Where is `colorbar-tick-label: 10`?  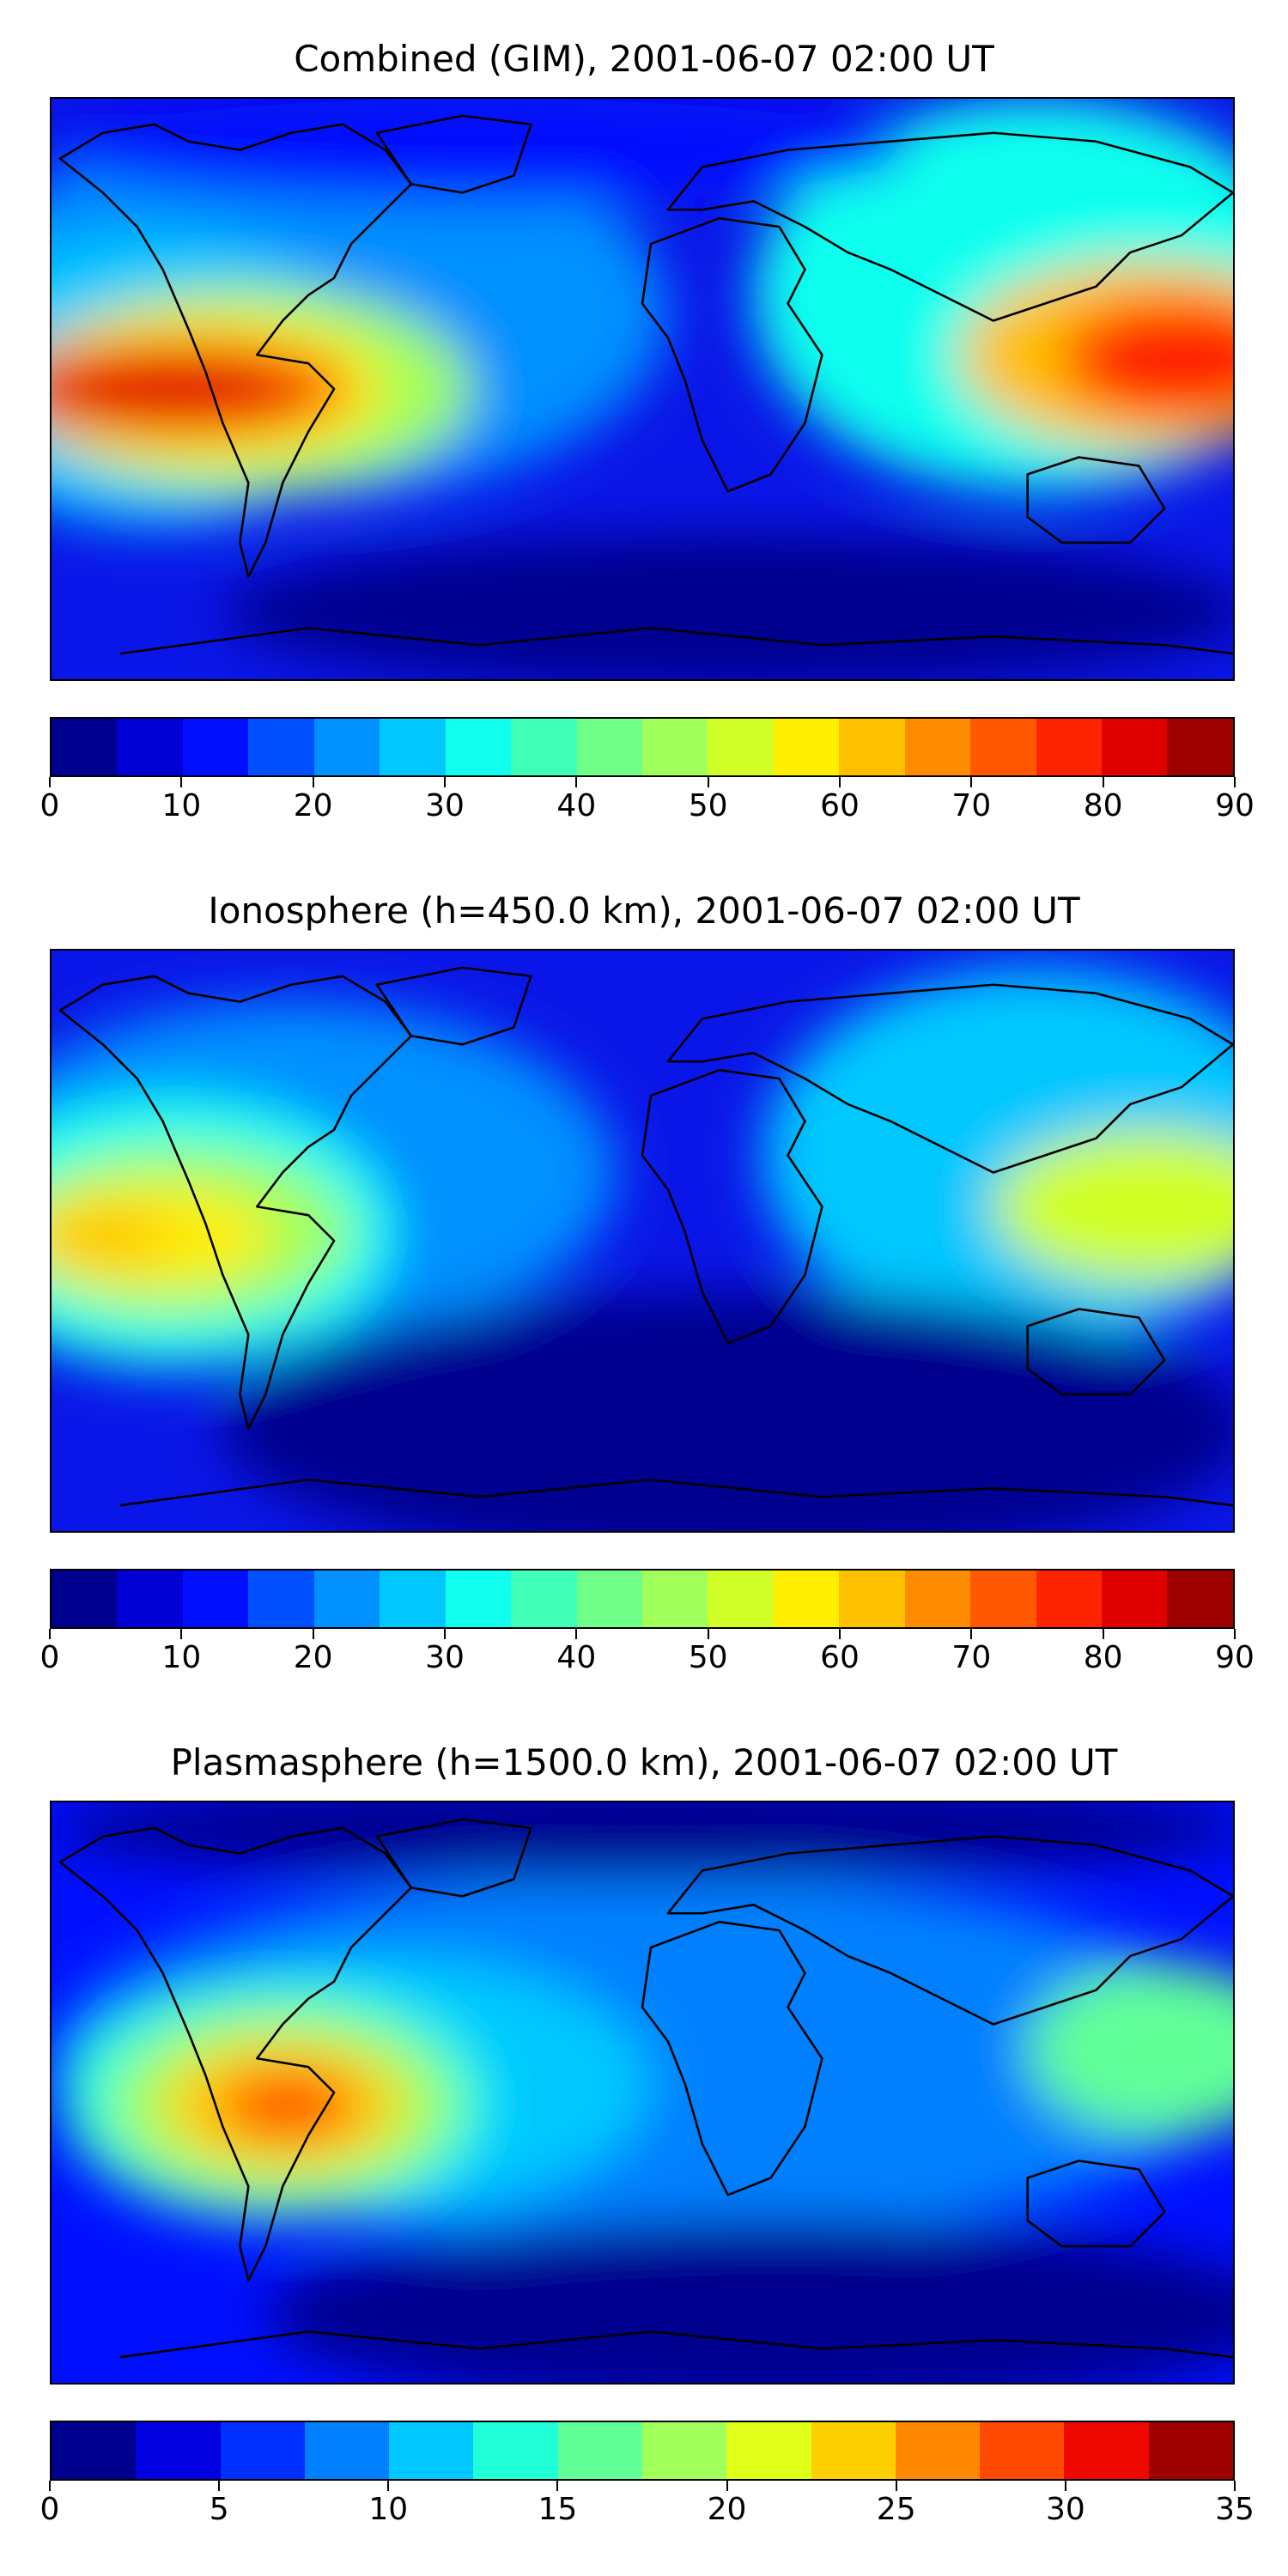 colorbar-tick-label: 10 is located at coordinates (181, 1657).